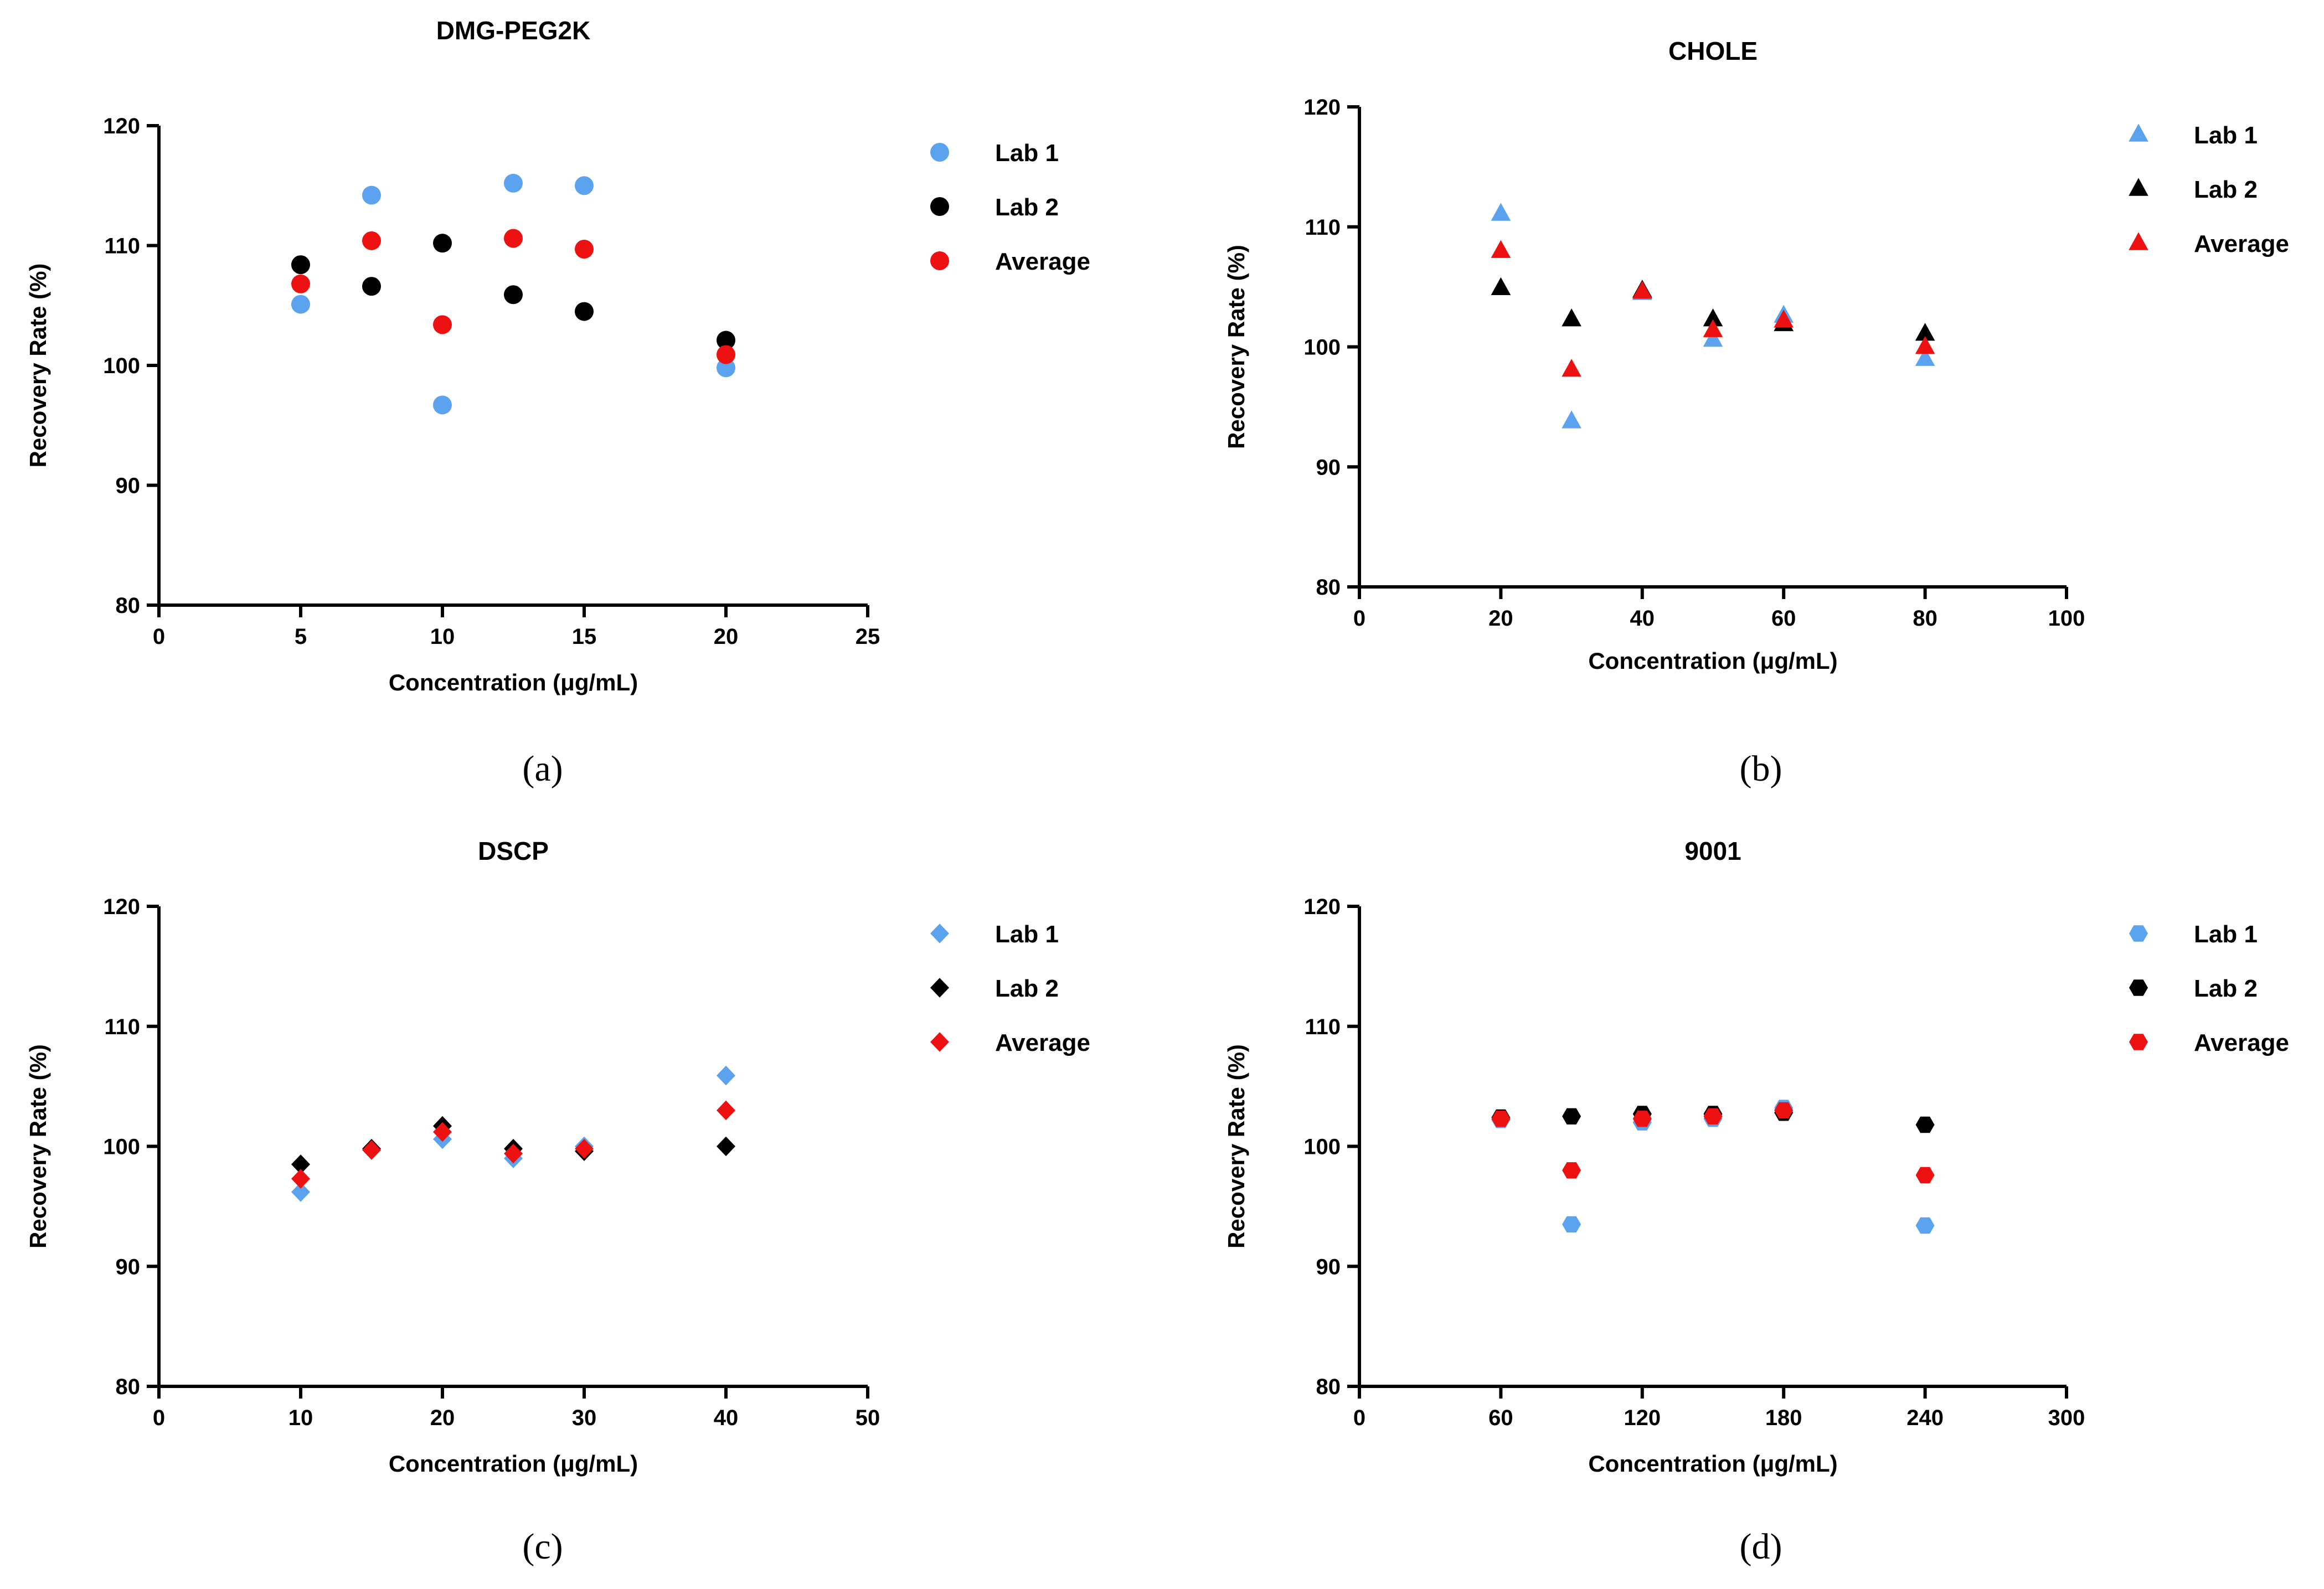 This screenshot has height=1589, width=2324. I want to click on chart-title: DMG-PEG2K, so click(513, 31).